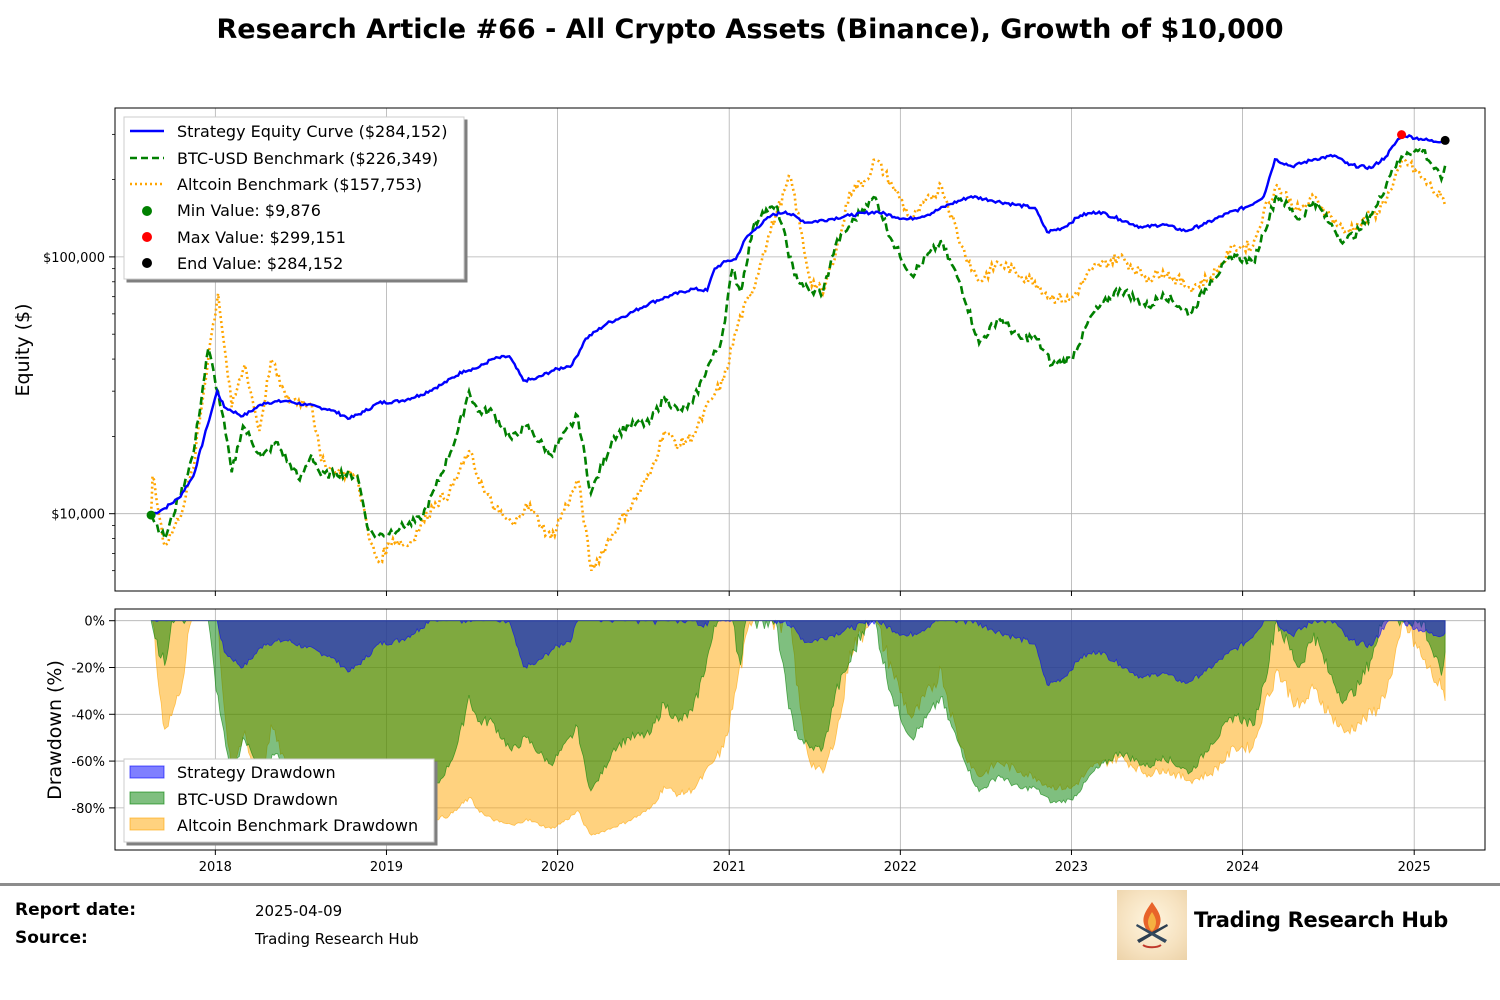 This screenshot has width=1500, height=1000. I want to click on report-date-value: 2025-04-09, so click(299, 911).